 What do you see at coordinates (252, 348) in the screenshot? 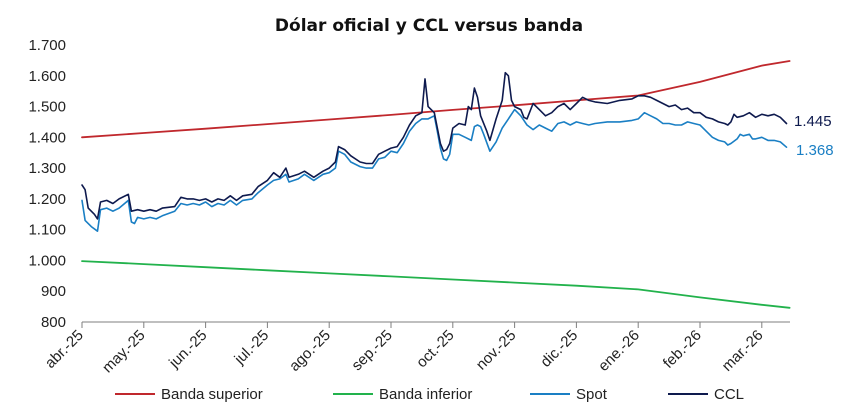
I see `x-tick-label: jul.-25` at bounding box center [252, 348].